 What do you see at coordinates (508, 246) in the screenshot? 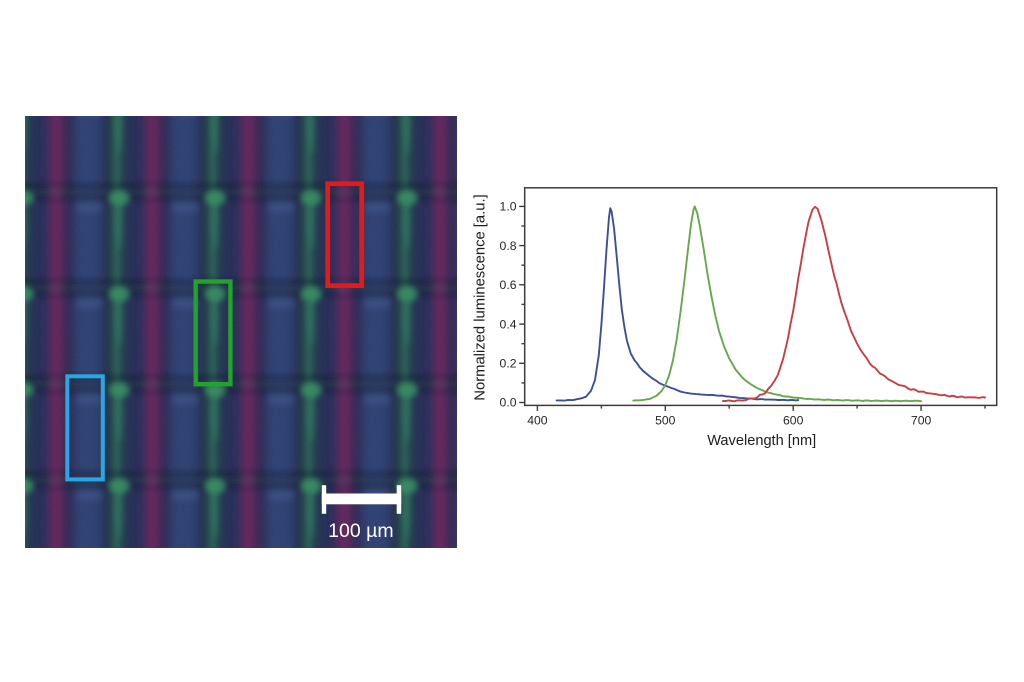
I see `svg-text: 0.8` at bounding box center [508, 246].